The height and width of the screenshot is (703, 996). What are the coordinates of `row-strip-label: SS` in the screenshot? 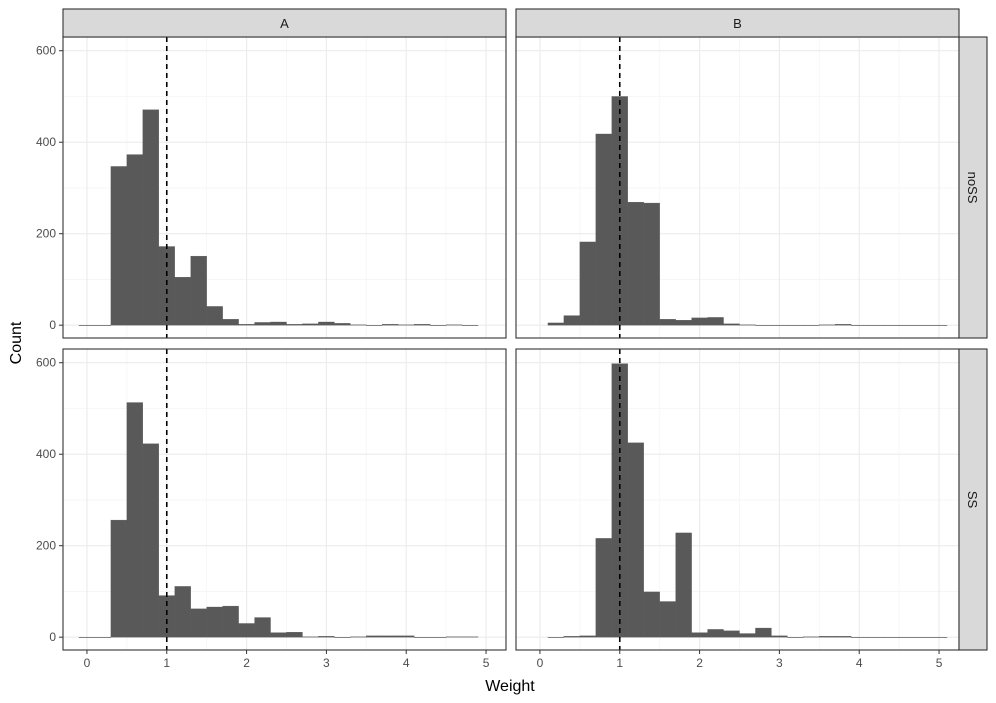 It's located at (972, 500).